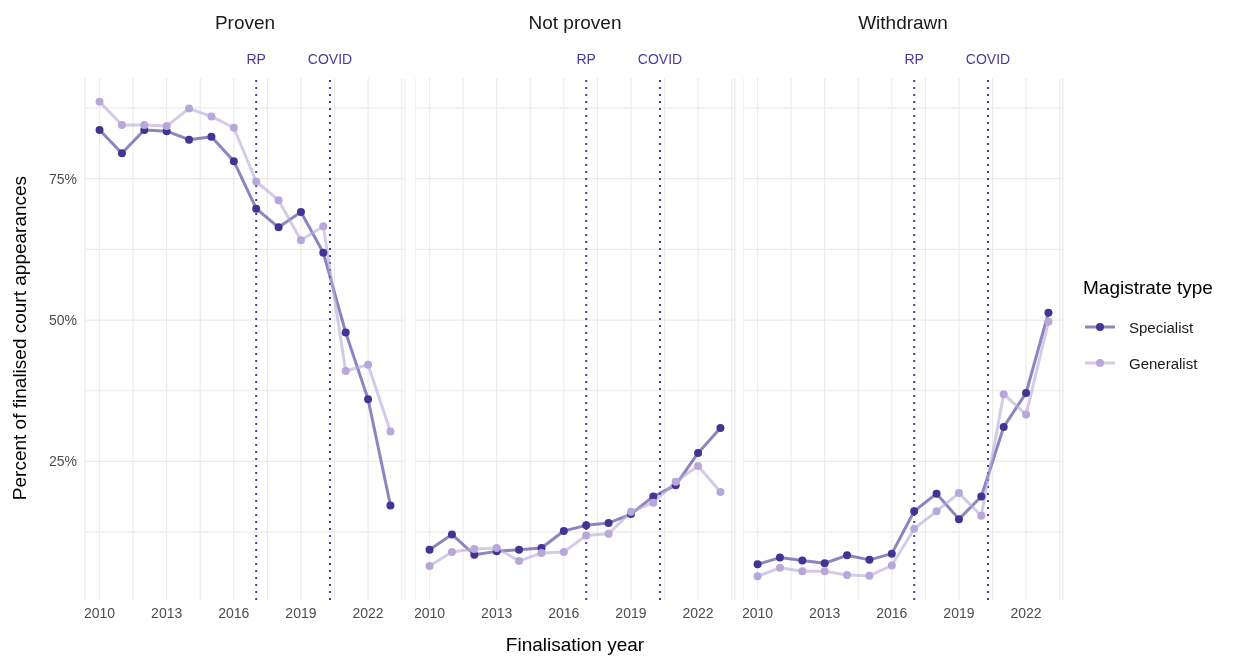  Describe the element at coordinates (1163, 363) in the screenshot. I see `legend-label: Generalist` at that location.